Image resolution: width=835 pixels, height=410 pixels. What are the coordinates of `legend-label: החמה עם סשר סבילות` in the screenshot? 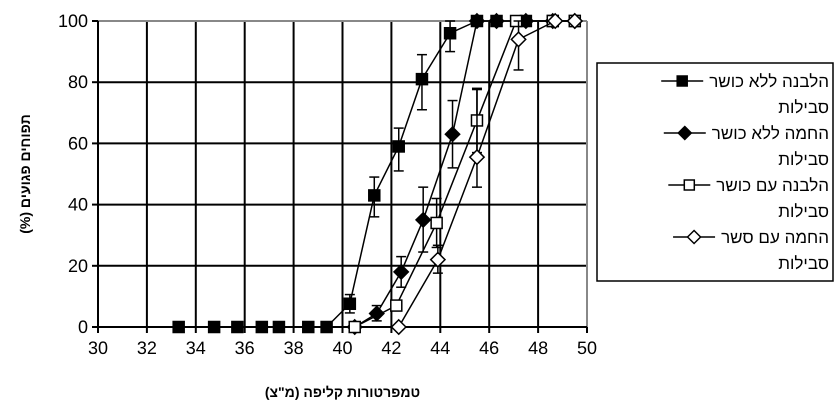 It's located at (775, 250).